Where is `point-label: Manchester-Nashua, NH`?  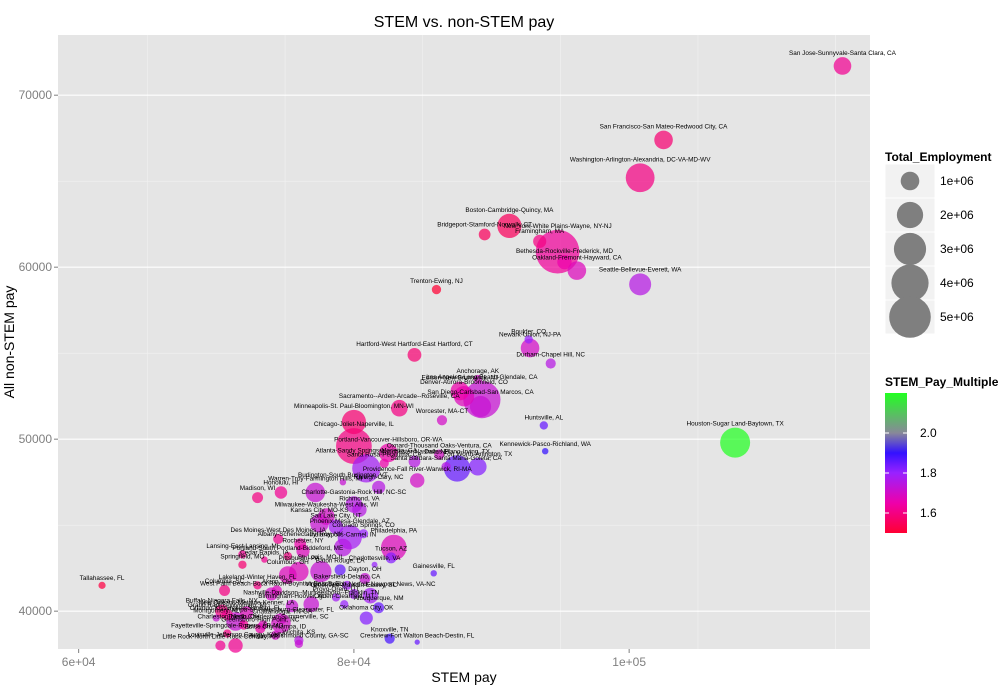
point-label: Manchester-Nashua, NH is located at coordinates (414, 452).